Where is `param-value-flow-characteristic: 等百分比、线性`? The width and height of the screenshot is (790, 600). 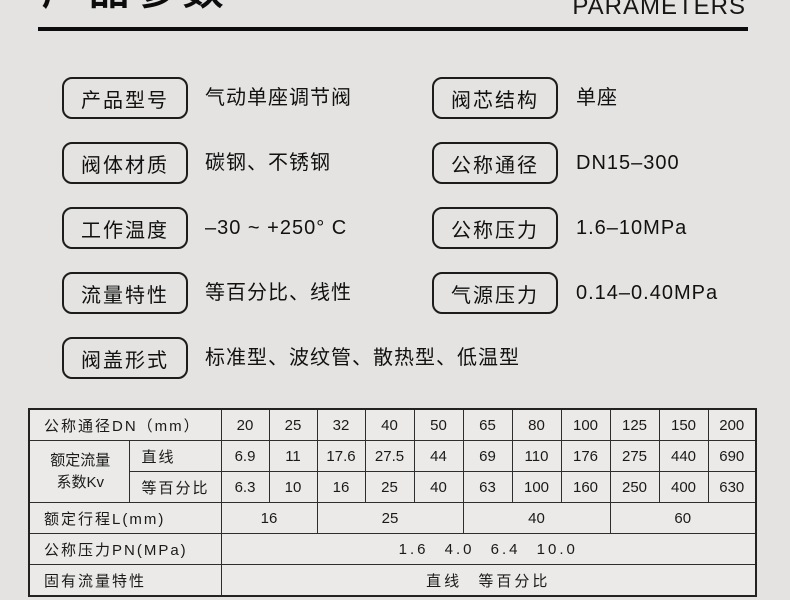 param-value-flow-characteristic: 等百分比、线性 is located at coordinates (278, 293).